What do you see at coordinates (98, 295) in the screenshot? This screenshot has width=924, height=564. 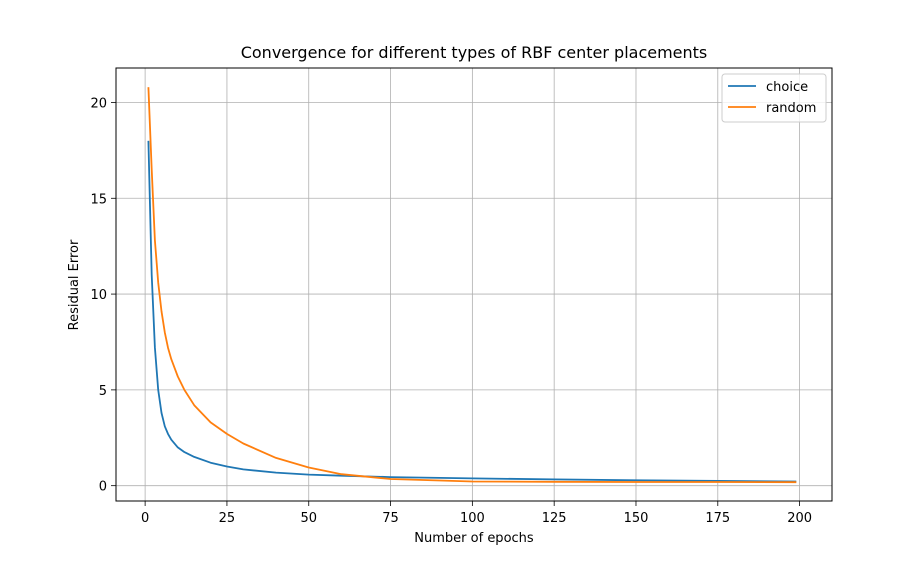 I see `y-tick-label: 10` at bounding box center [98, 295].